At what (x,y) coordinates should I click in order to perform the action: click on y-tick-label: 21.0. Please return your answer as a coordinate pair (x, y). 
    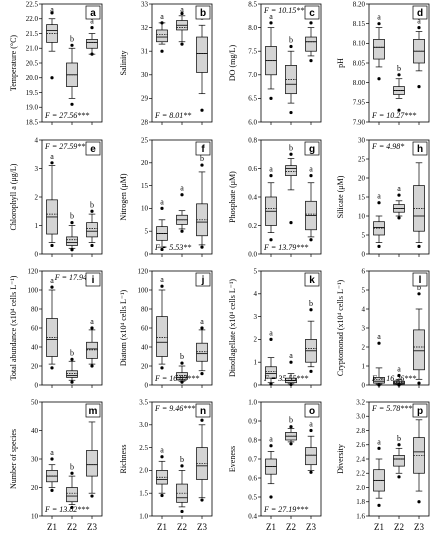
    Looking at the image, I should click on (32, 49).